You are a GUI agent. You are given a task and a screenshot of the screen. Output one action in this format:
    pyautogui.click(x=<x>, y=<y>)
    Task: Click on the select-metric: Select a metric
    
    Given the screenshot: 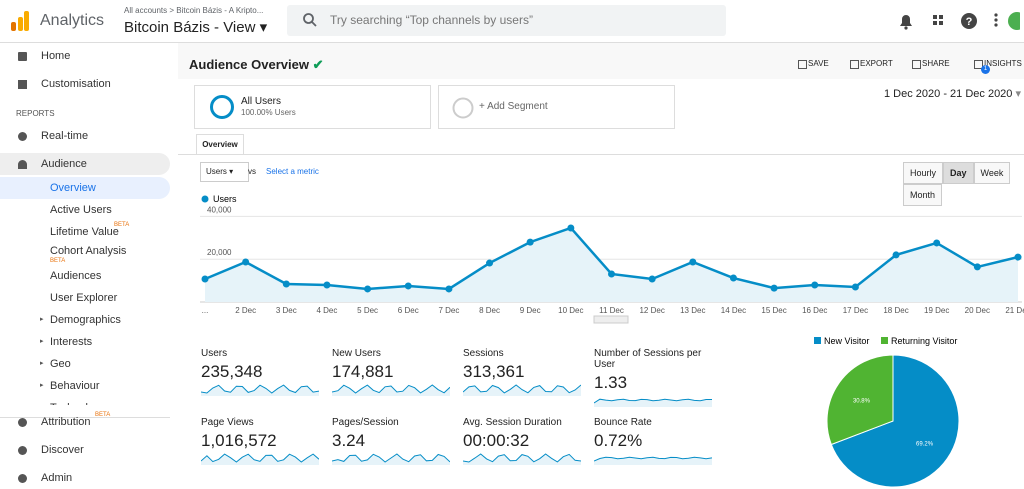 What is the action you would take?
    pyautogui.click(x=292, y=171)
    